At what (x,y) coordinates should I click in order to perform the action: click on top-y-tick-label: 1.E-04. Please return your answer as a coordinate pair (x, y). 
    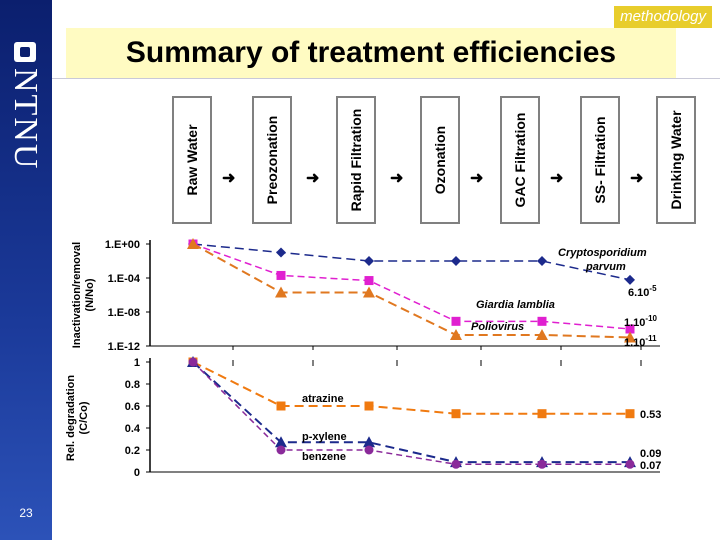
    Looking at the image, I should click on (124, 279).